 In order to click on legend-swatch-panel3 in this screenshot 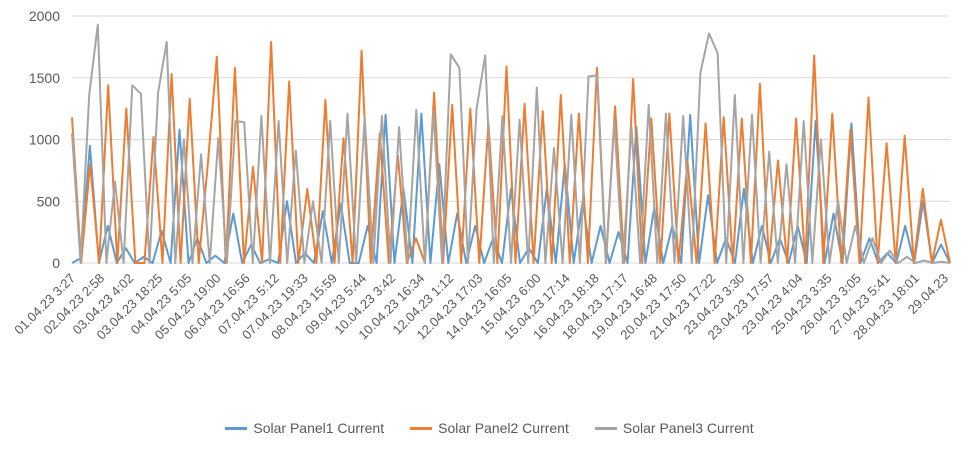, I will do `click(605, 428)`.